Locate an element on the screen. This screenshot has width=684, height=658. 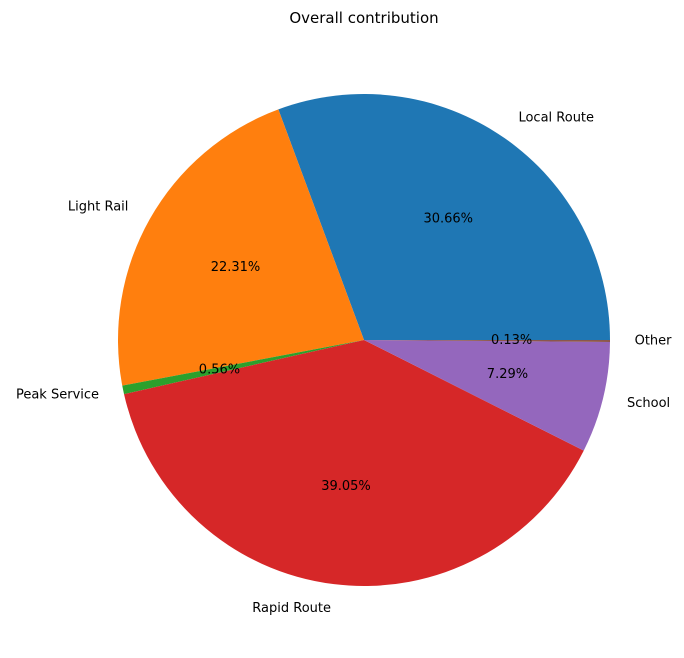
label-other: Other is located at coordinates (654, 341).